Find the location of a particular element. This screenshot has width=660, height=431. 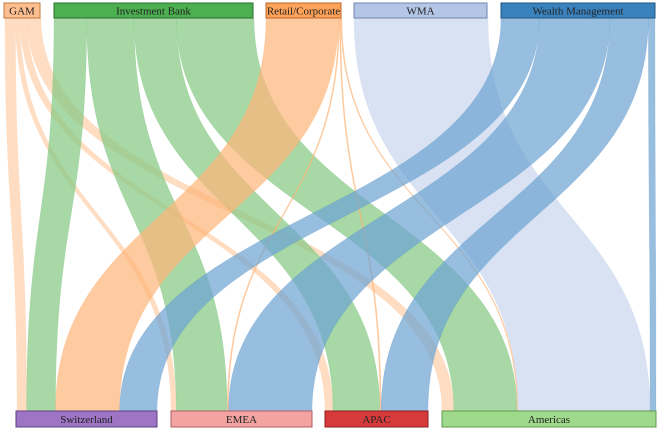

flow-wm-to-am is located at coordinates (652, 214).